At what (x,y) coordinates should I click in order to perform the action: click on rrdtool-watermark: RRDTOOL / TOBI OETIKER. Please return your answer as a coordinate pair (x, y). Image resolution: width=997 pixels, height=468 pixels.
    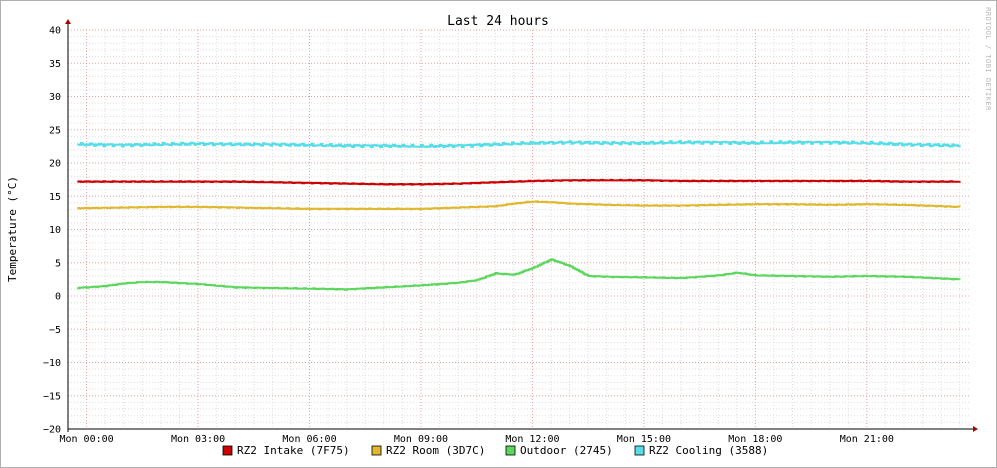
    Looking at the image, I should click on (988, 59).